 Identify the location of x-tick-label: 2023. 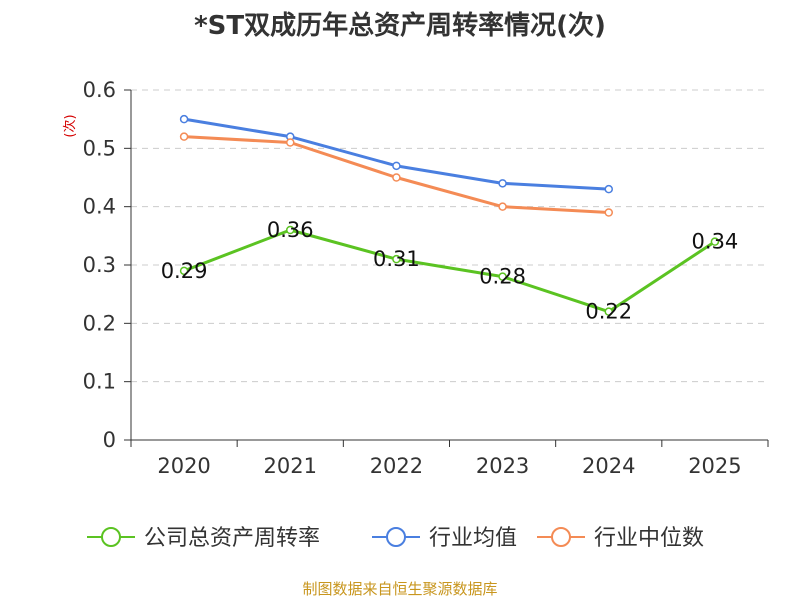
(502, 466).